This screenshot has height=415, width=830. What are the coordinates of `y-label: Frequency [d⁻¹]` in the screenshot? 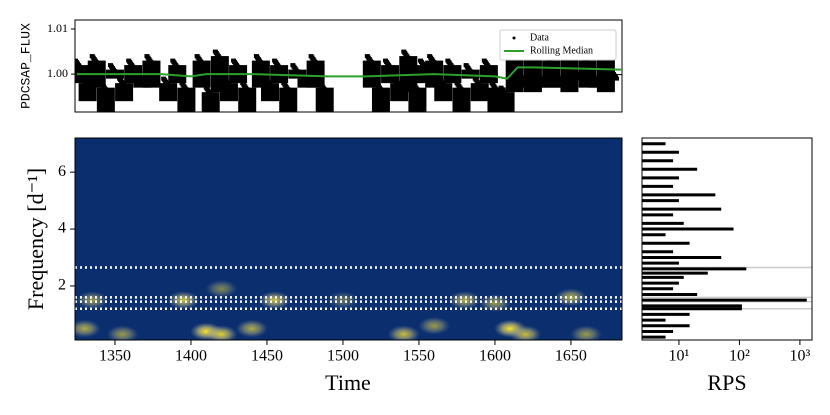 It's located at (35, 239).